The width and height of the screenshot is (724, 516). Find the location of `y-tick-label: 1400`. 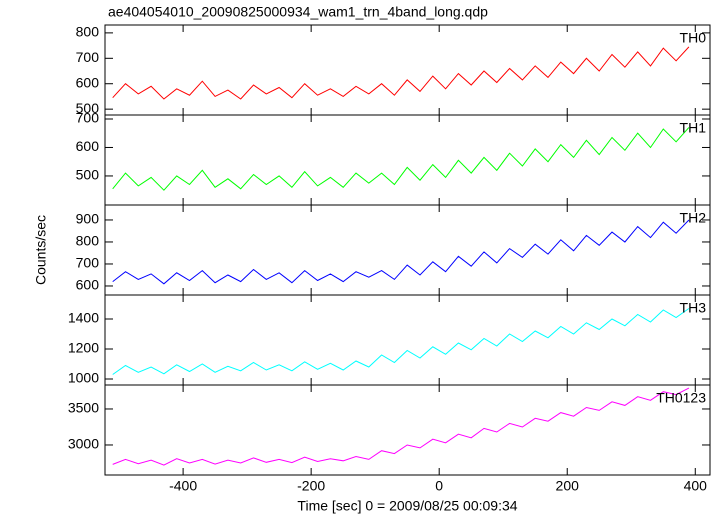

y-tick-label: 1400 is located at coordinates (83, 318).